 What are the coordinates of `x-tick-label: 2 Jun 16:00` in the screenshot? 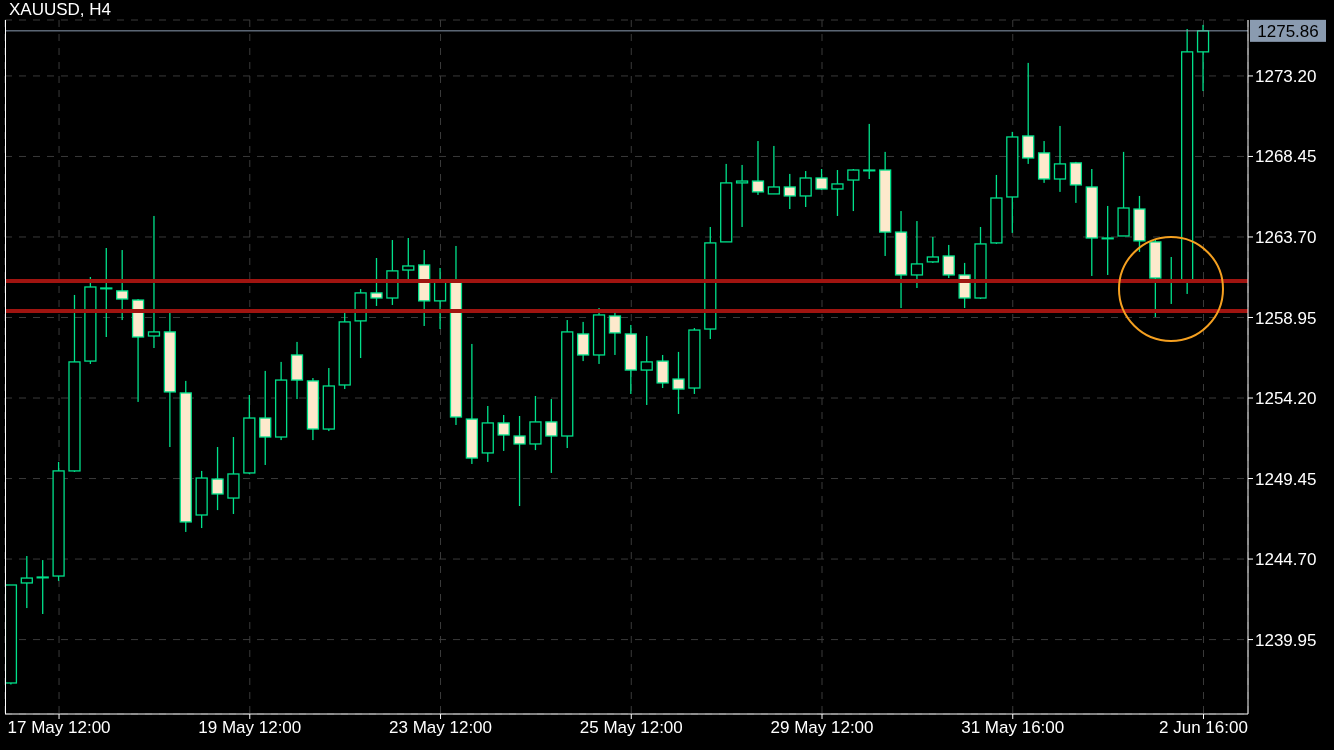 It's located at (1203, 728).